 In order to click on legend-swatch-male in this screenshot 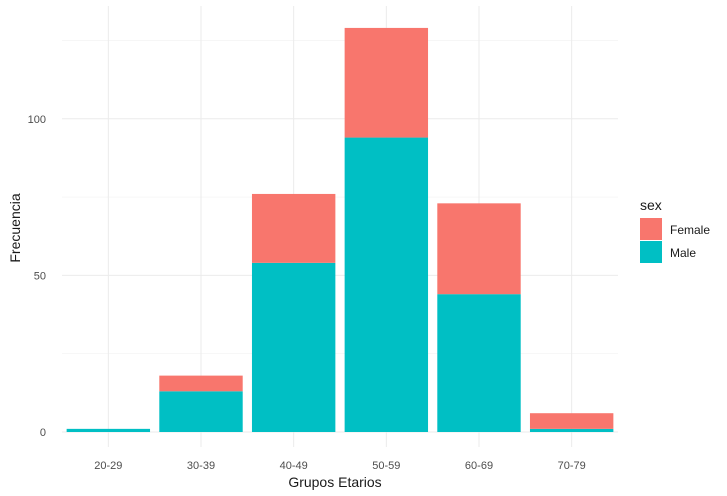, I will do `click(651, 252)`.